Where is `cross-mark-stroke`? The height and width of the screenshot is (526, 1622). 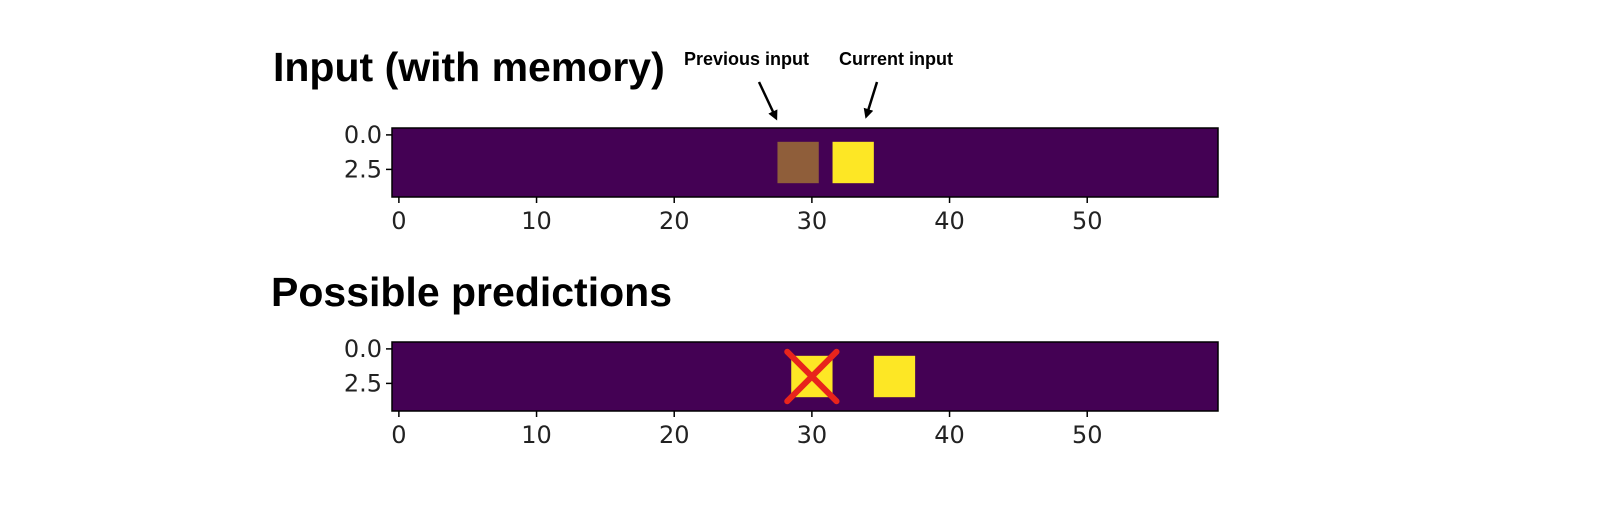
cross-mark-stroke is located at coordinates (812, 376).